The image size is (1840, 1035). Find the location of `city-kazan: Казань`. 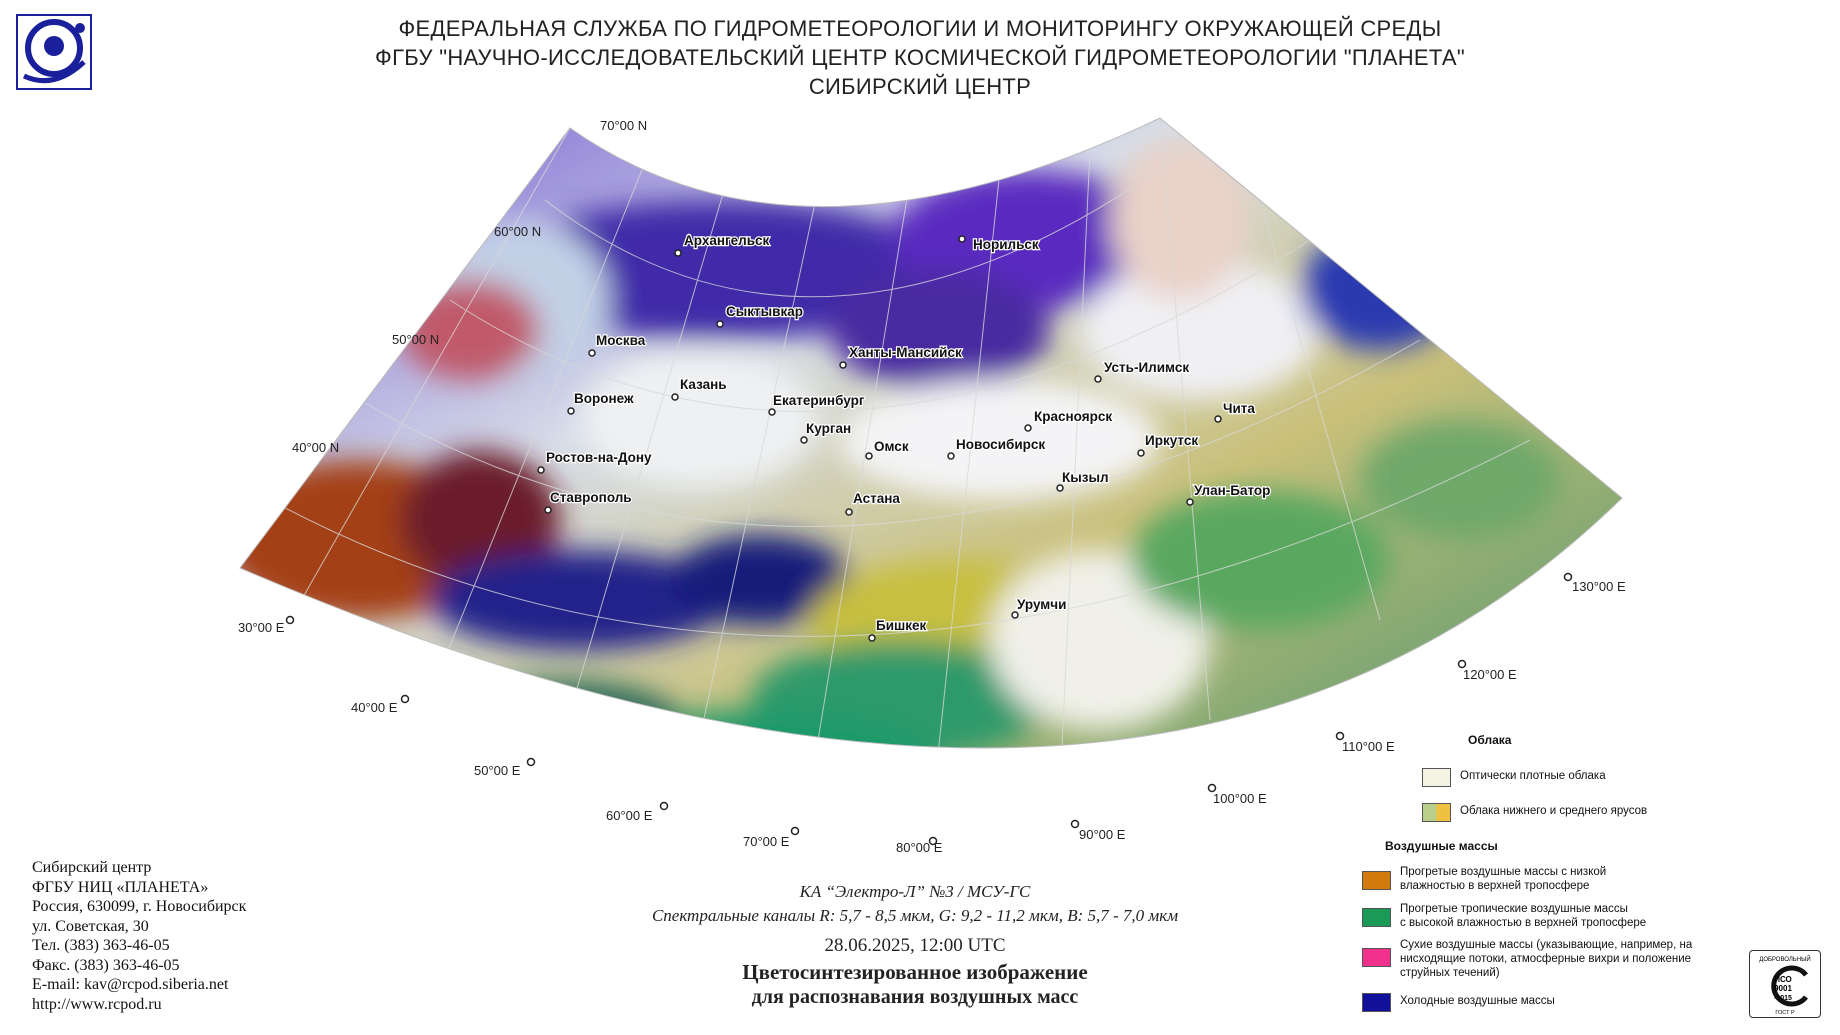

city-kazan: Казань is located at coordinates (703, 384).